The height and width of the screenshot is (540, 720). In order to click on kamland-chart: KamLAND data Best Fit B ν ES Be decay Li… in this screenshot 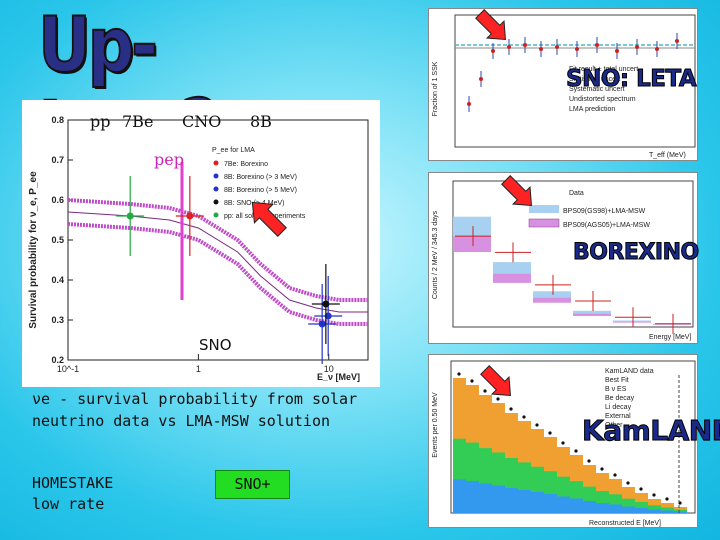, I will do `click(564, 443)`.